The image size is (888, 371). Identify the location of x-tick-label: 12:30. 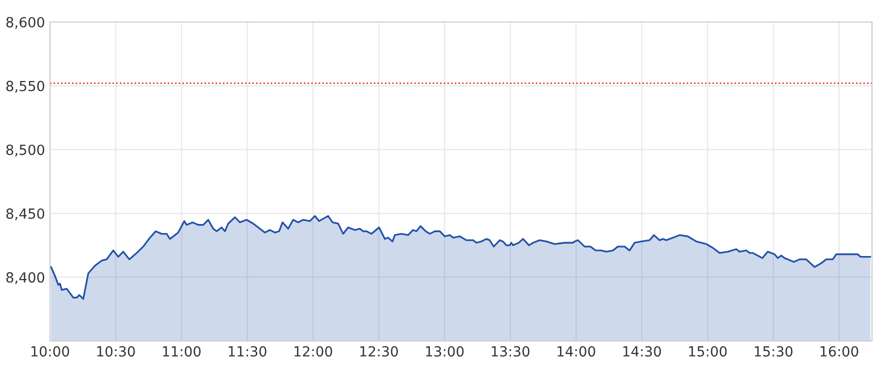
(379, 351).